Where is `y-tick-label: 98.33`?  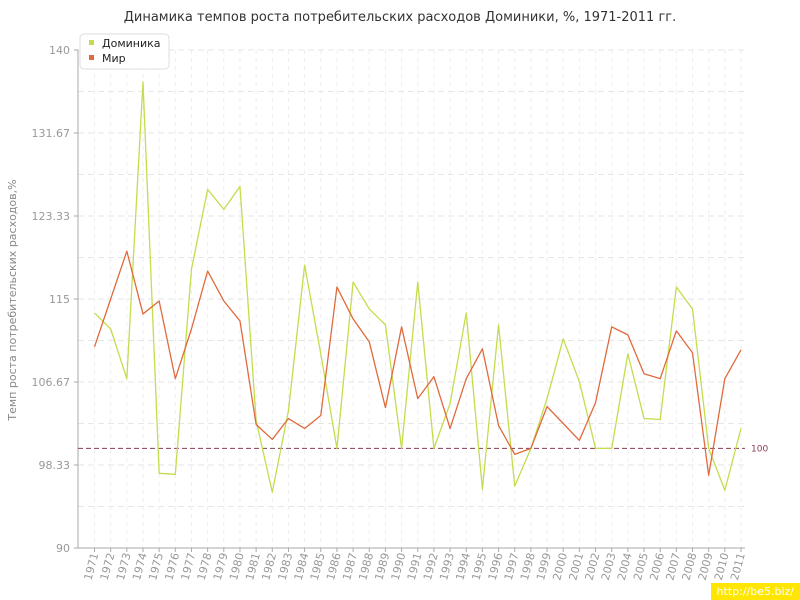
y-tick-label: 98.33 is located at coordinates (55, 465).